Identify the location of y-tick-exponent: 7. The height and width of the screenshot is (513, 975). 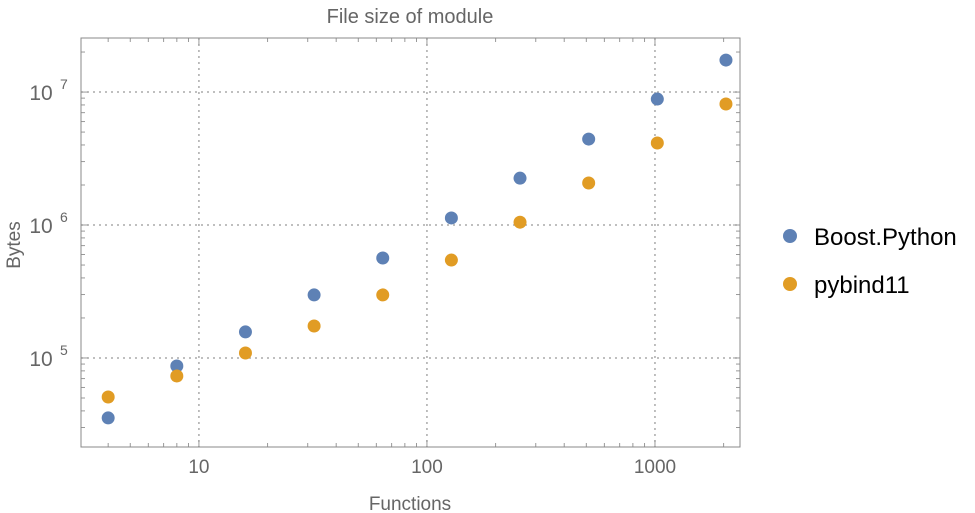
(64, 84).